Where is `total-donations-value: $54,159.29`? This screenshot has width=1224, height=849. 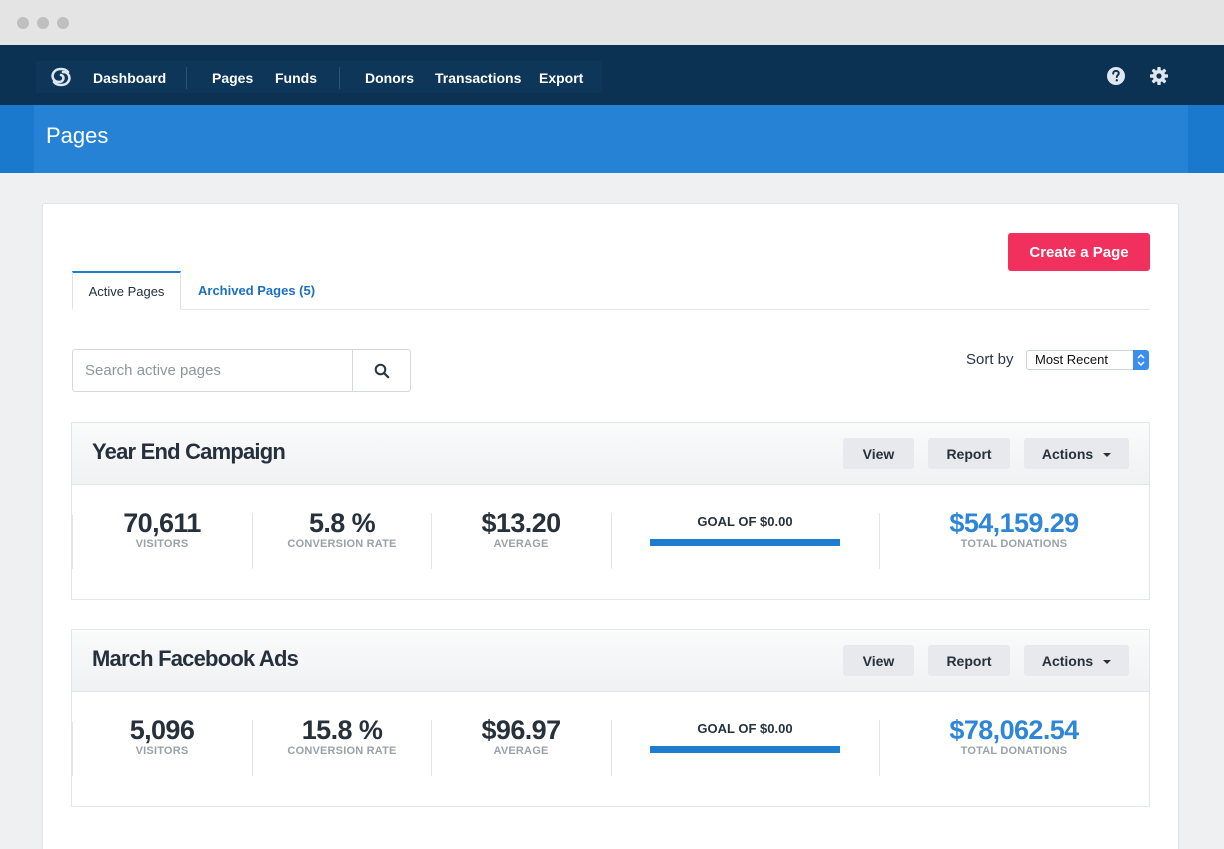 total-donations-value: $54,159.29 is located at coordinates (1014, 523).